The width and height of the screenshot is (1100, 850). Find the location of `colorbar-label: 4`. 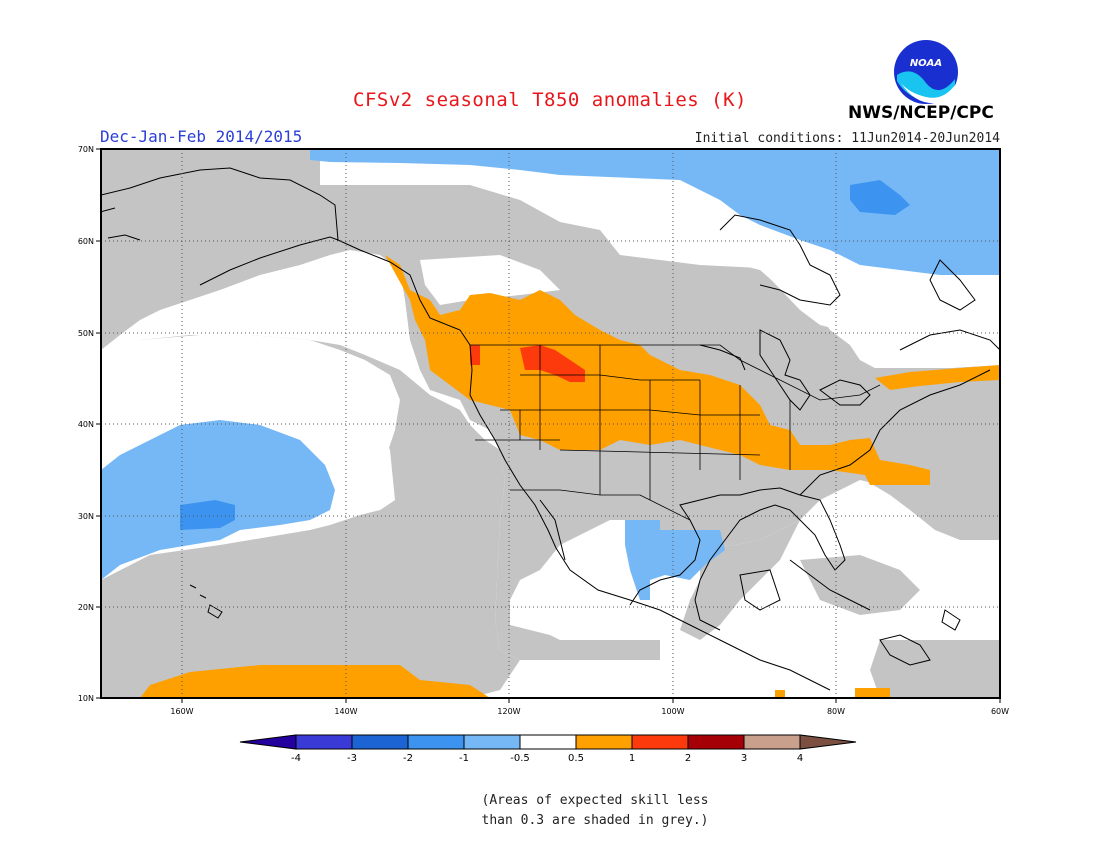

colorbar-label: 4 is located at coordinates (800, 758).